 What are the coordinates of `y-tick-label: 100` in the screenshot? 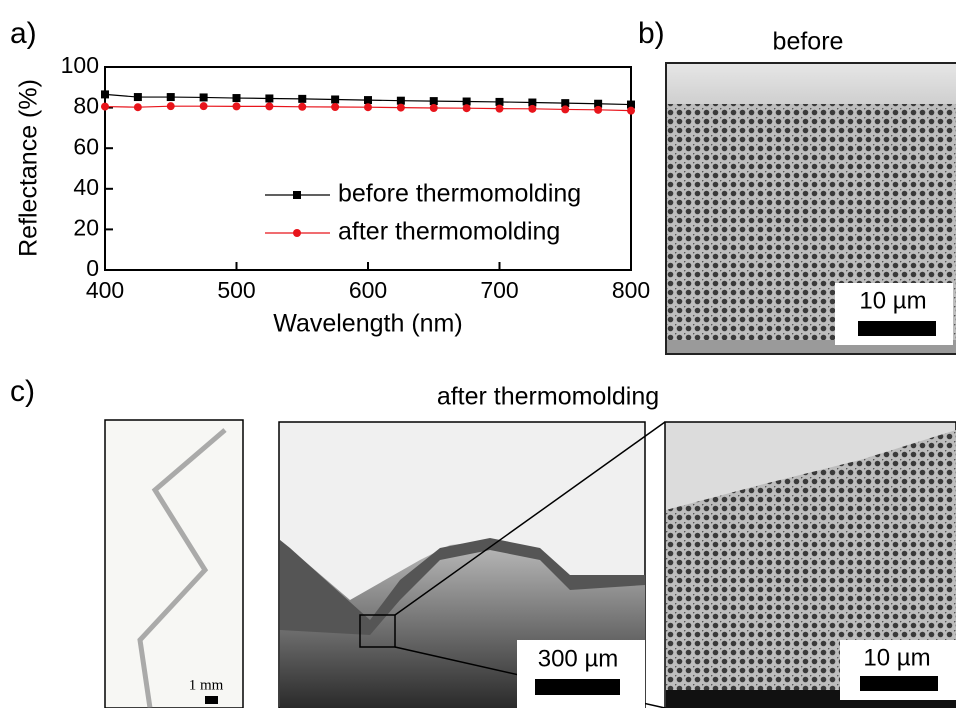 It's located at (80, 65).